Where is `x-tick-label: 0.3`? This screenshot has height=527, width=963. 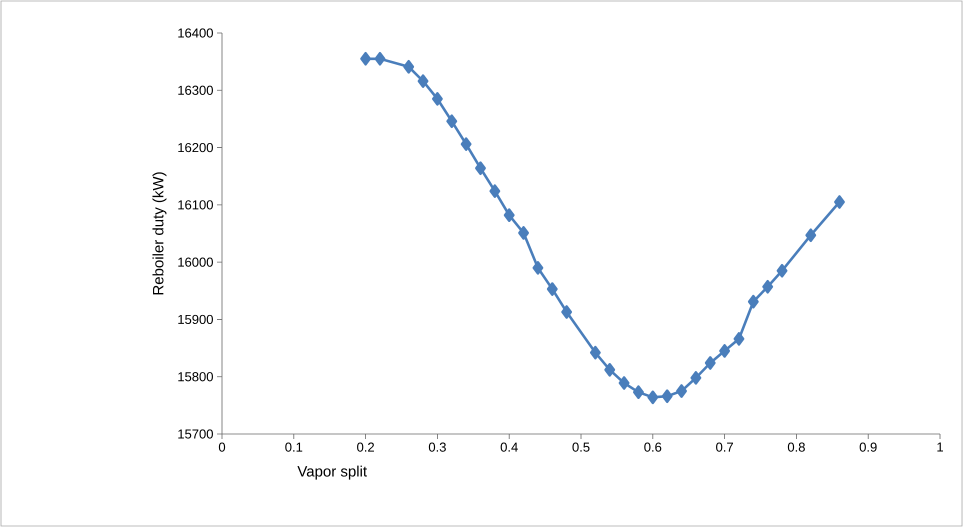
x-tick-label: 0.3 is located at coordinates (437, 447).